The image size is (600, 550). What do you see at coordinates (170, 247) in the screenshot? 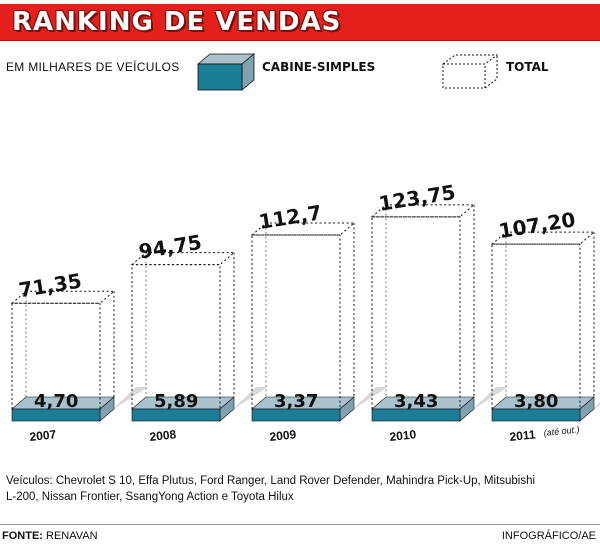
I see `total-value-label: 94,75` at bounding box center [170, 247].